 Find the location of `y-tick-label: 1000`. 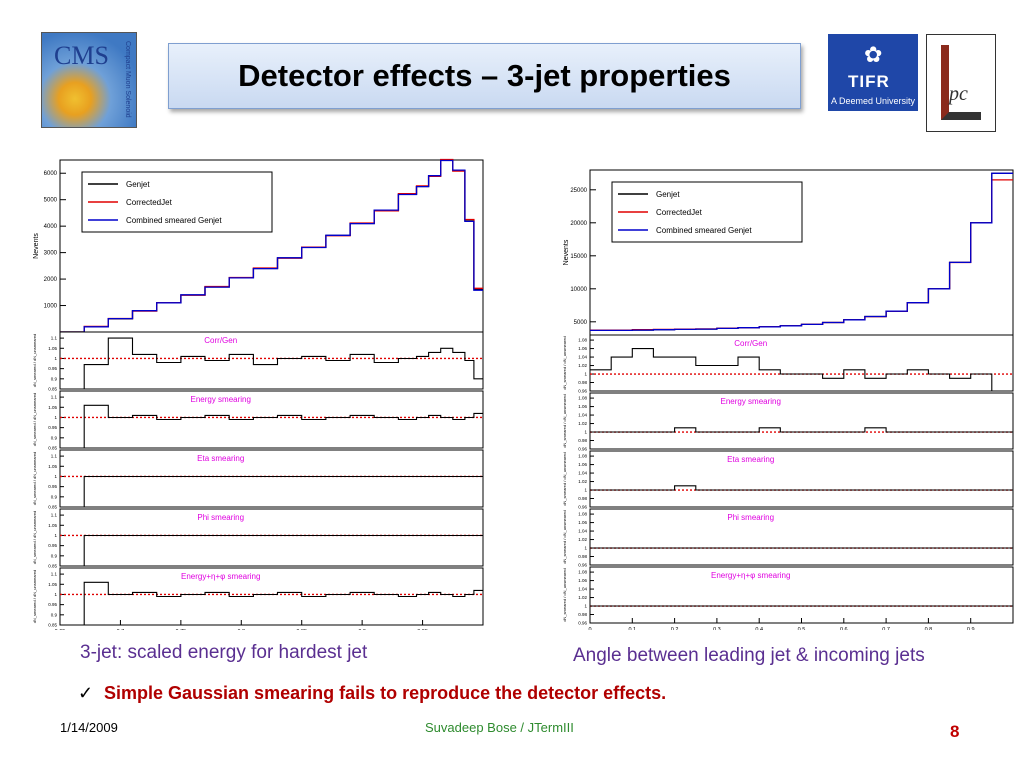

y-tick-label: 1000 is located at coordinates (51, 307).